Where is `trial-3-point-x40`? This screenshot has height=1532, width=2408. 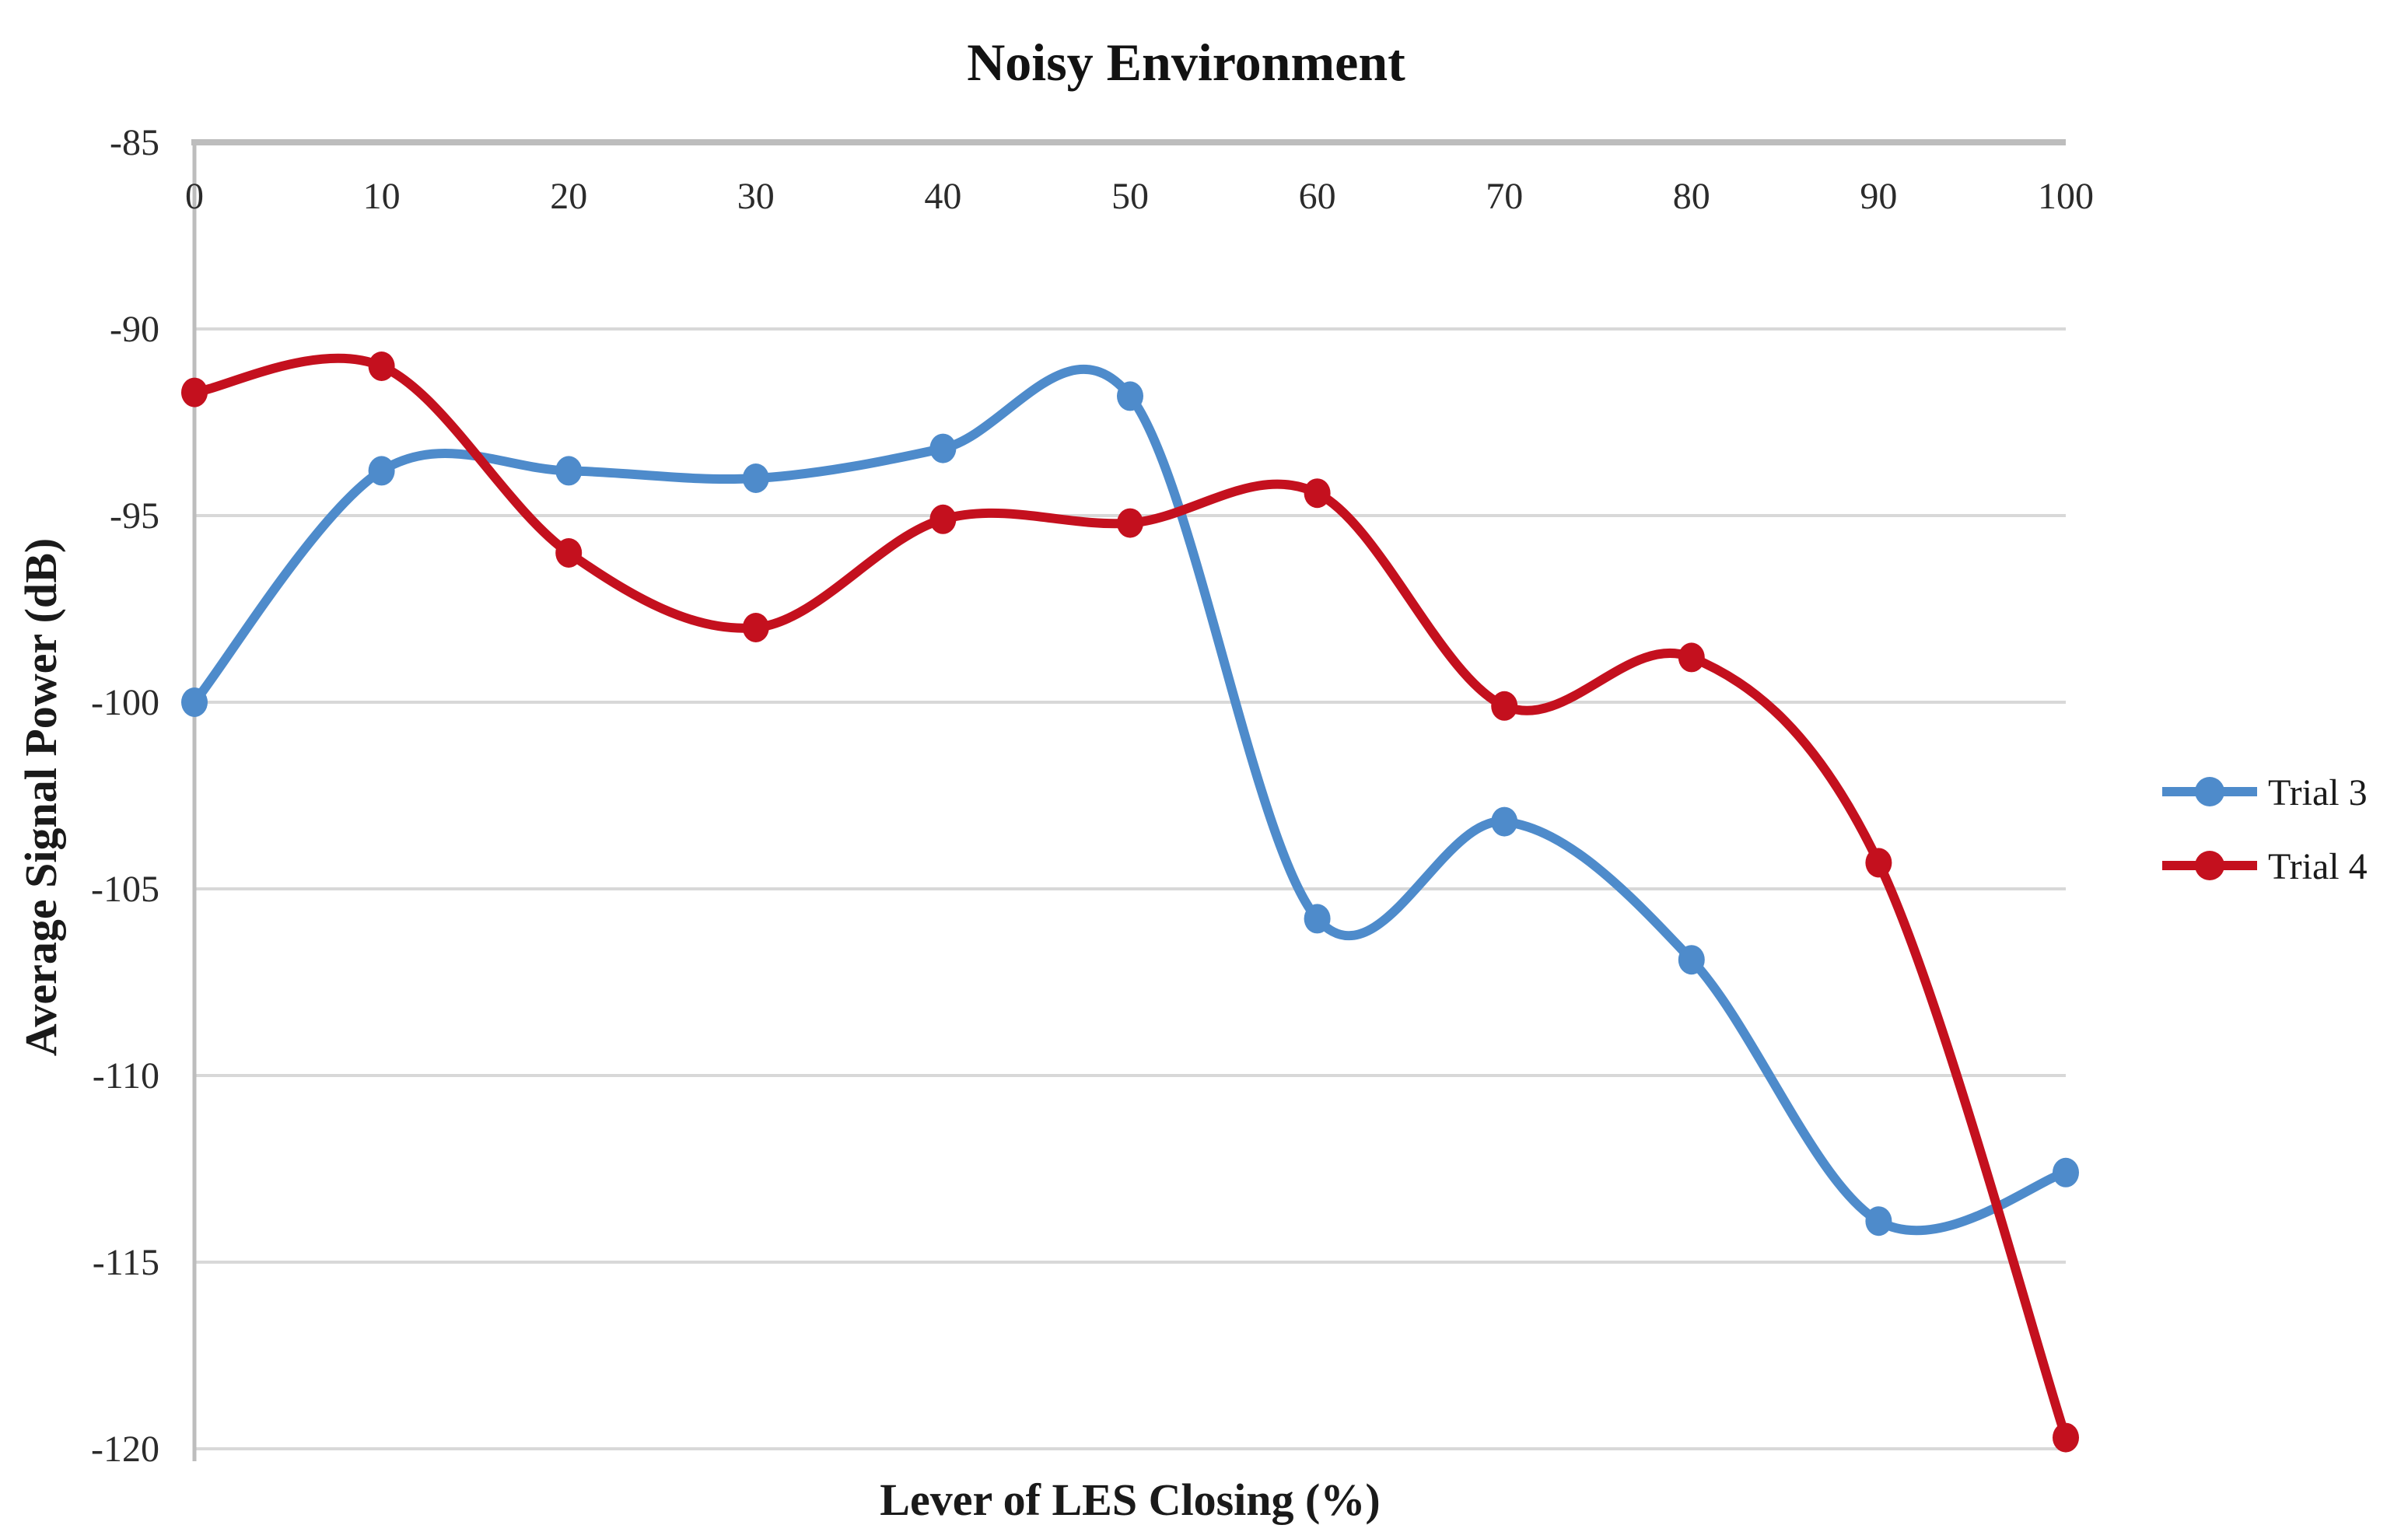 trial-3-point-x40 is located at coordinates (943, 448).